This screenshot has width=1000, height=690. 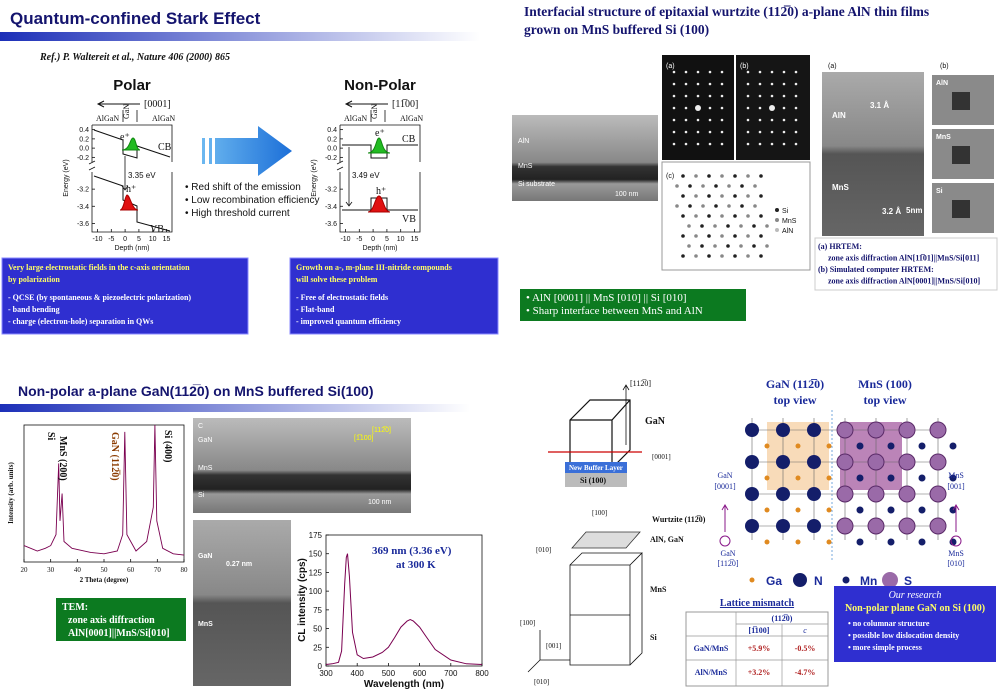 What do you see at coordinates (412, 551) in the screenshot?
I see `label: 369 nm (3.36 eV)` at bounding box center [412, 551].